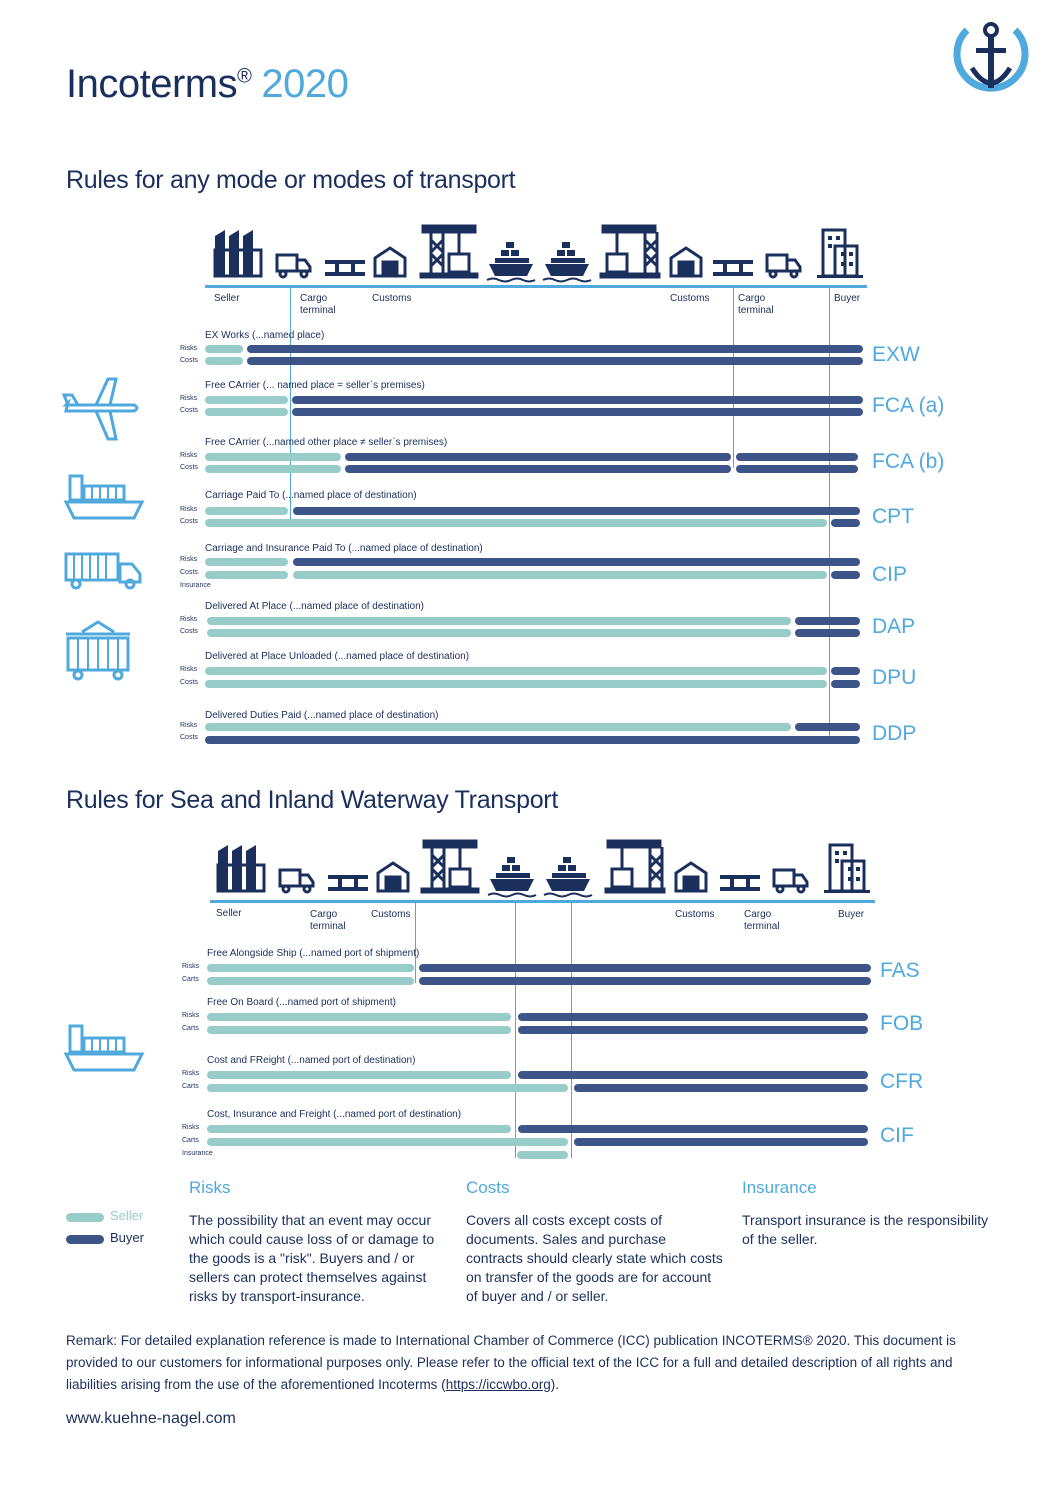 The width and height of the screenshot is (1058, 1497). What do you see at coordinates (576, 562) in the screenshot?
I see `cip-risks-buyer-bar` at bounding box center [576, 562].